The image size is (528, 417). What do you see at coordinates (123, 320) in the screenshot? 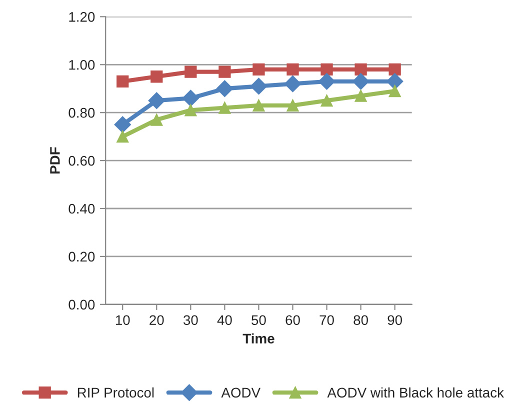
I see `x-tick-label: 10` at bounding box center [123, 320].